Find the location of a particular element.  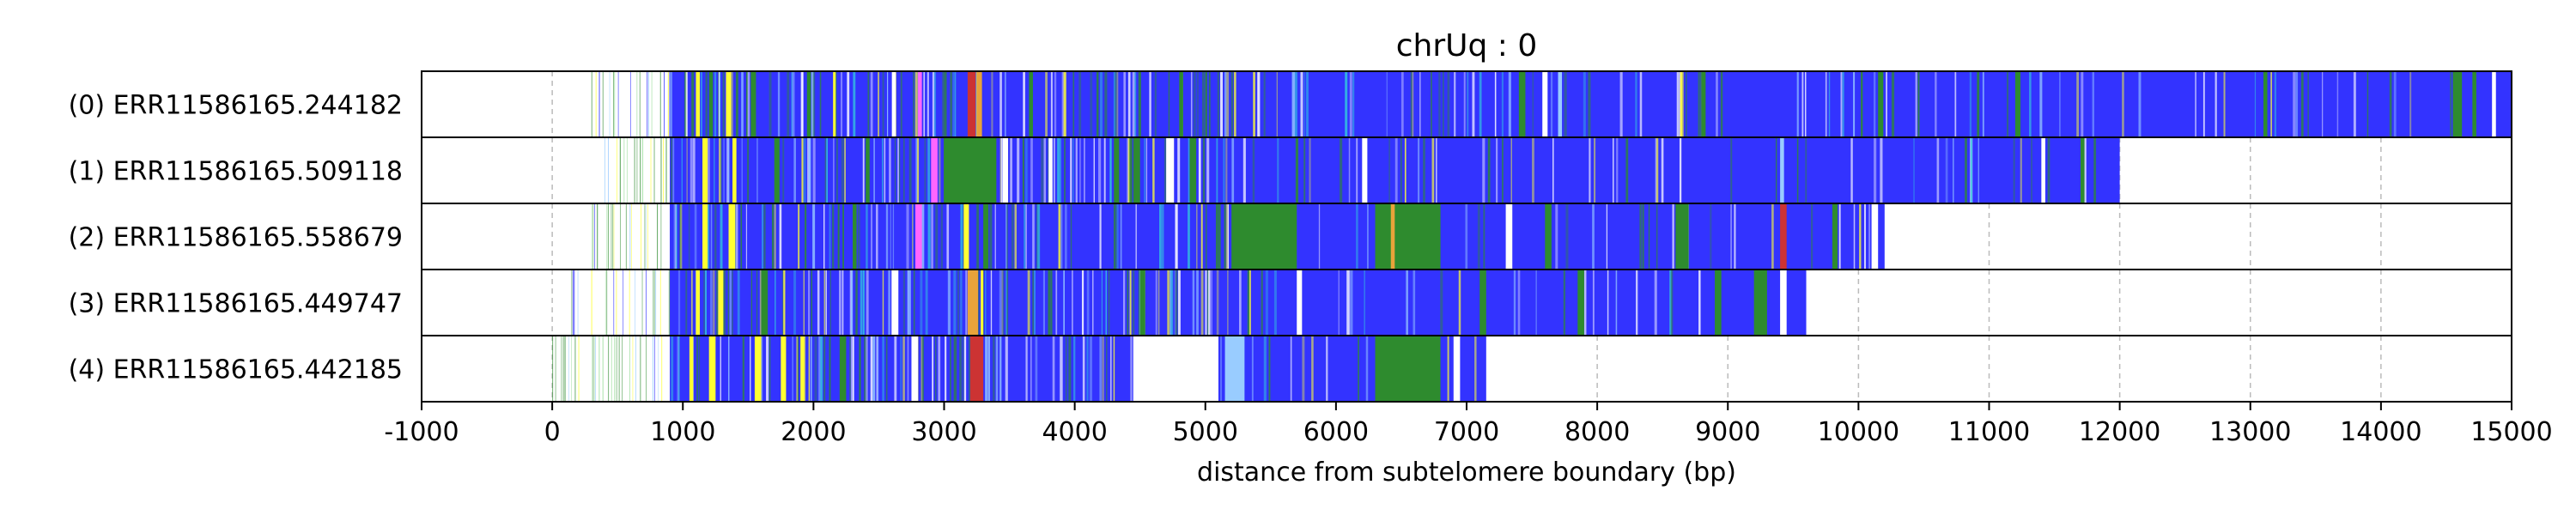

x-tick-label: -1000 is located at coordinates (421, 432).